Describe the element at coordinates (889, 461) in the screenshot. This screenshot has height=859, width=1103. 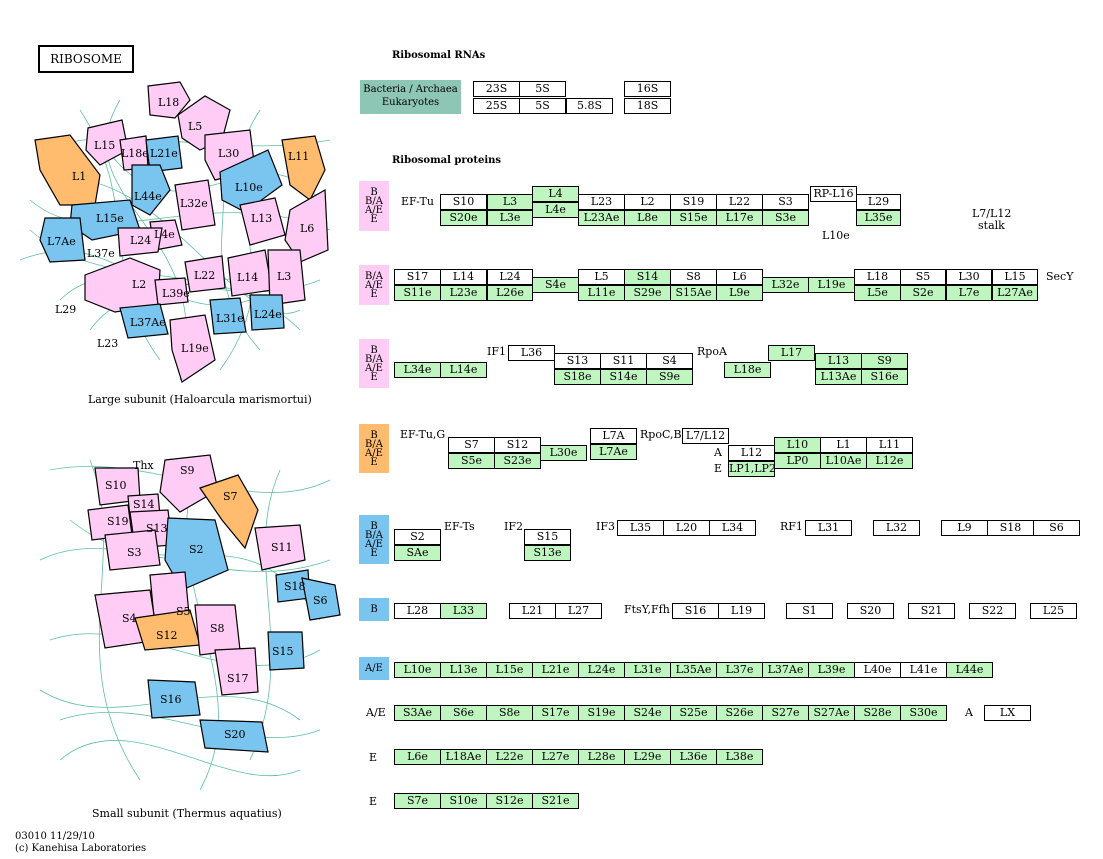
I see `protein-box: L12e` at that location.